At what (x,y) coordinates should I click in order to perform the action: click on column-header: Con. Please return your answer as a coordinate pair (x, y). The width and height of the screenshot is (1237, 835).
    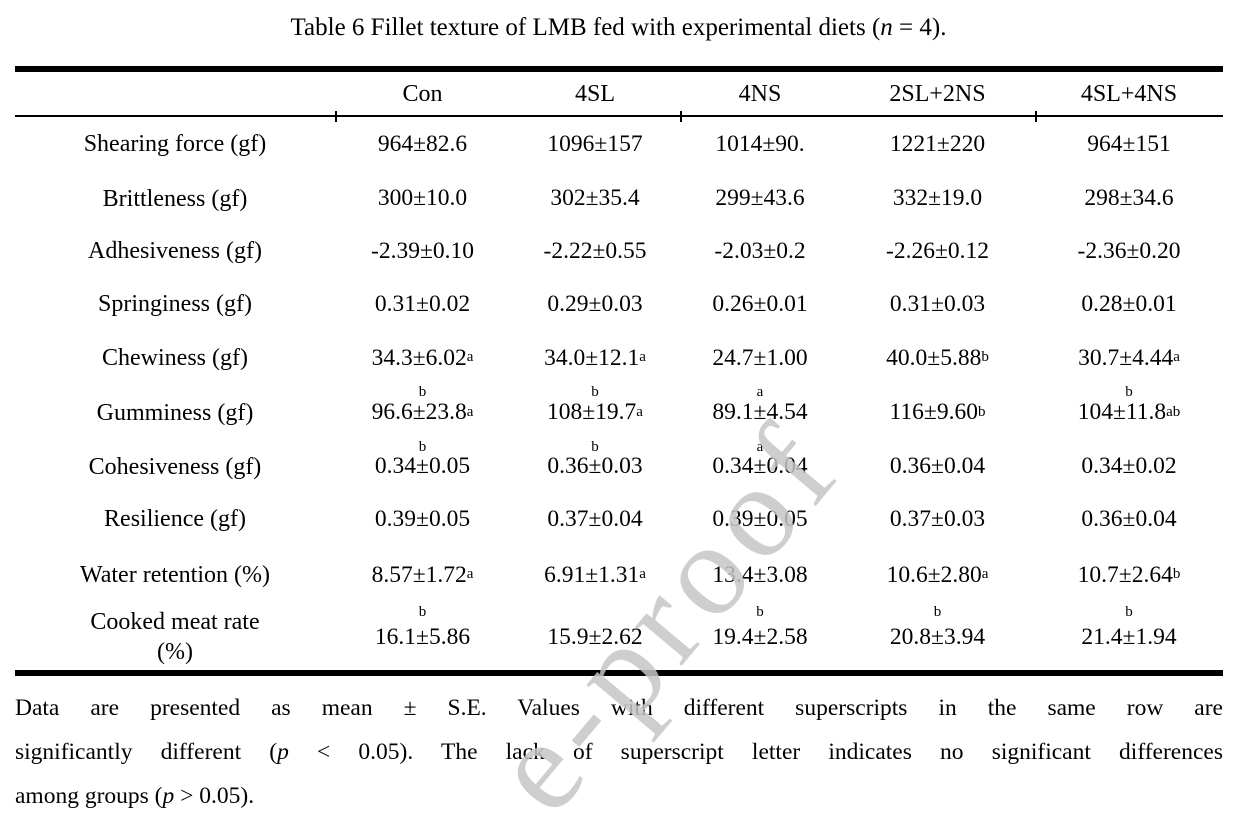
    Looking at the image, I should click on (422, 94).